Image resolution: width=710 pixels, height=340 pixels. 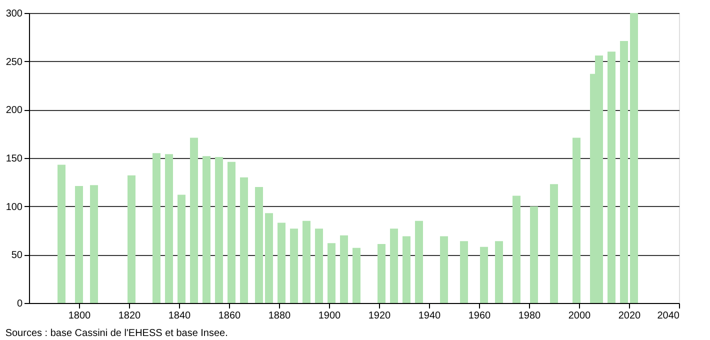 I want to click on y-tick-label: 50, so click(x=17, y=256).